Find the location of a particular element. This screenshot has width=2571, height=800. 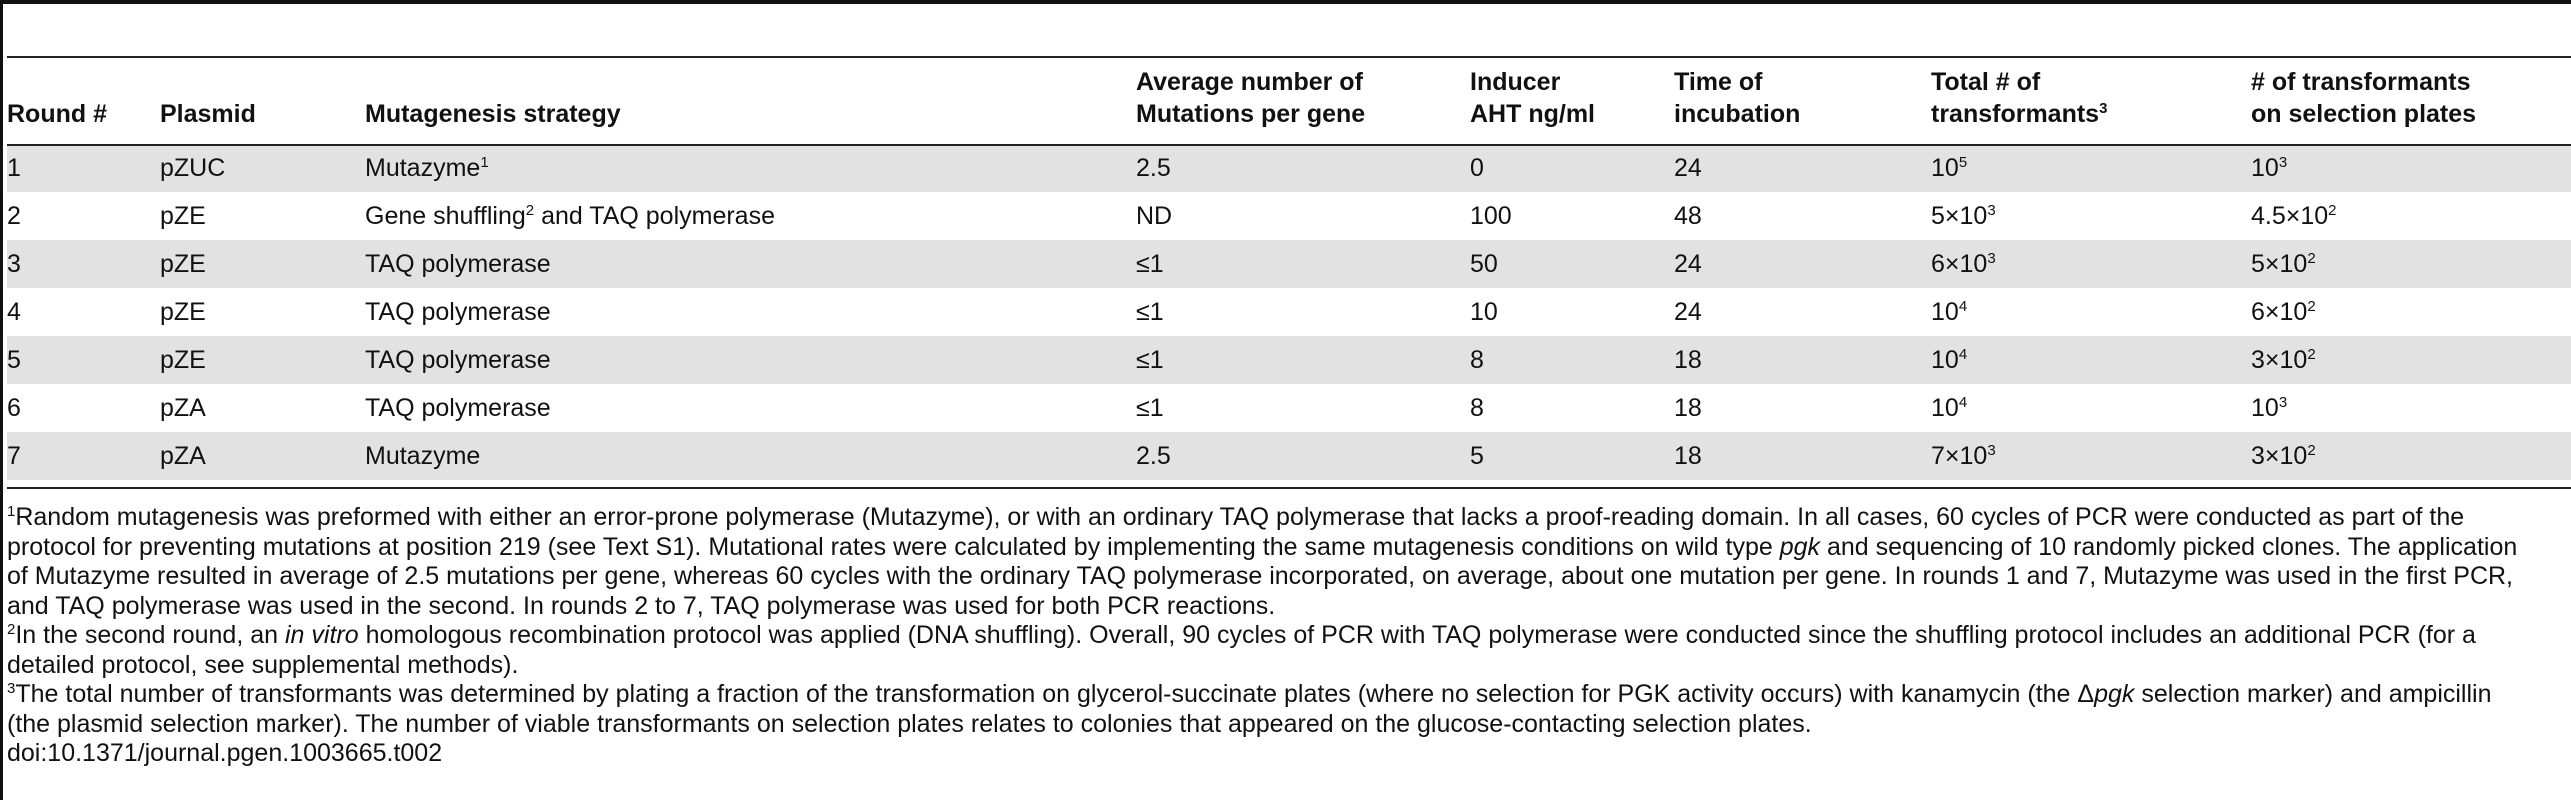

header-bottom-rule is located at coordinates (1289, 145).